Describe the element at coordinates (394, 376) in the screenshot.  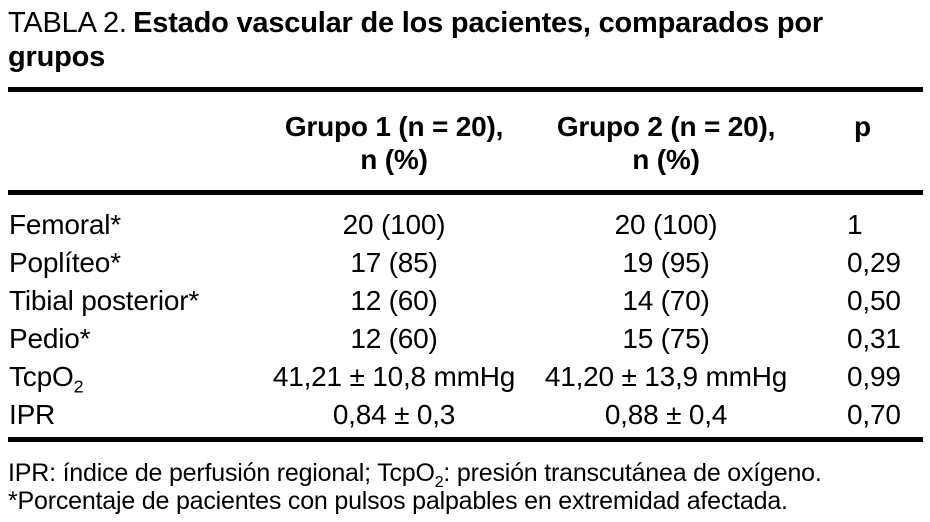
I see `cell-group1: 41,21 ± 10,8 mmHg` at that location.